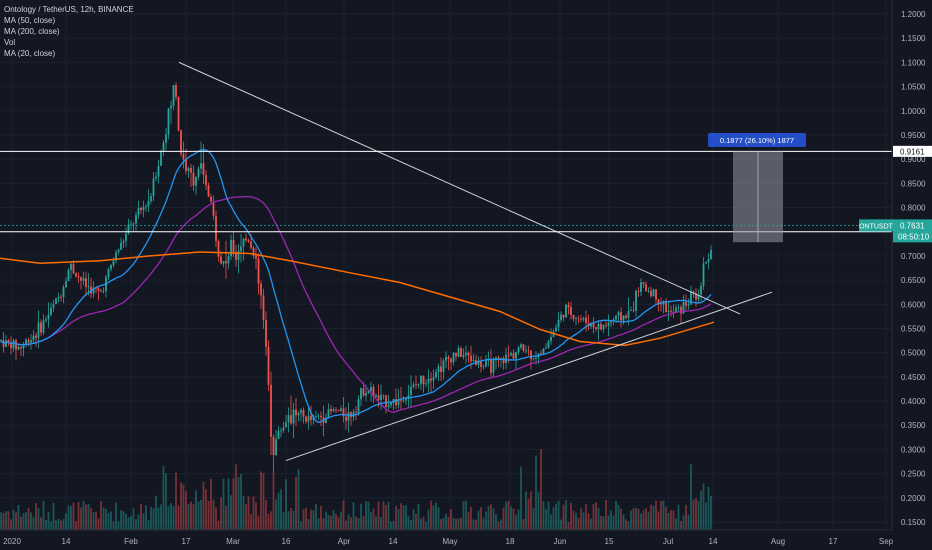 This screenshot has width=932, height=550. What do you see at coordinates (757, 140) in the screenshot?
I see `measure-label: 0.1877 (26.10%) 1877` at bounding box center [757, 140].